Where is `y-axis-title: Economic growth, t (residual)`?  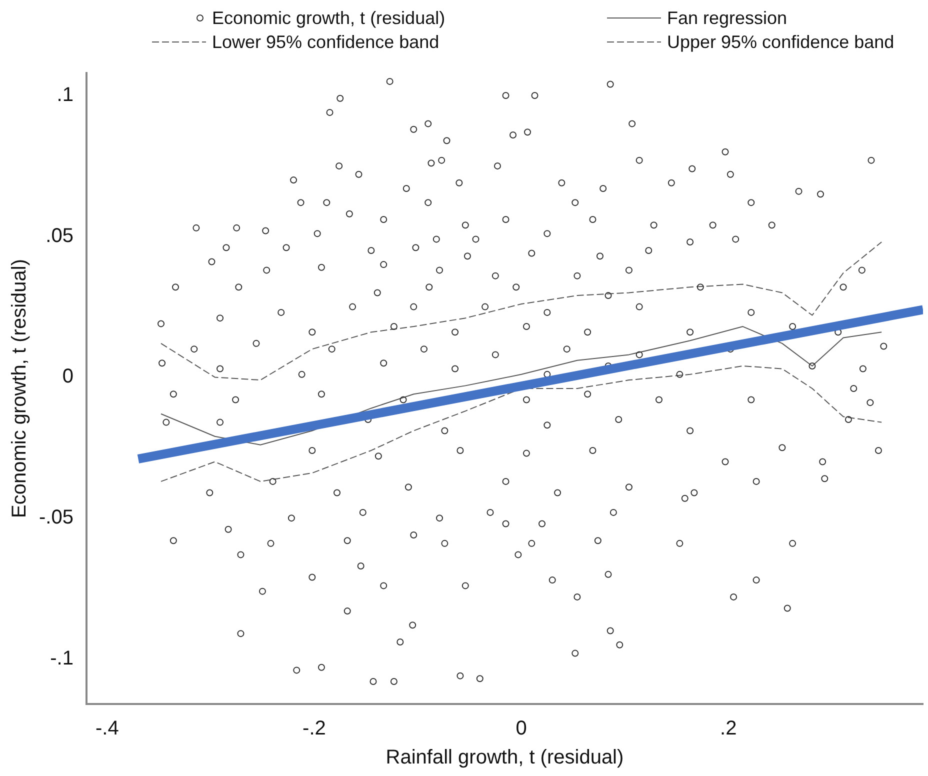 y-axis-title: Economic growth, t (residual) is located at coordinates (19, 388).